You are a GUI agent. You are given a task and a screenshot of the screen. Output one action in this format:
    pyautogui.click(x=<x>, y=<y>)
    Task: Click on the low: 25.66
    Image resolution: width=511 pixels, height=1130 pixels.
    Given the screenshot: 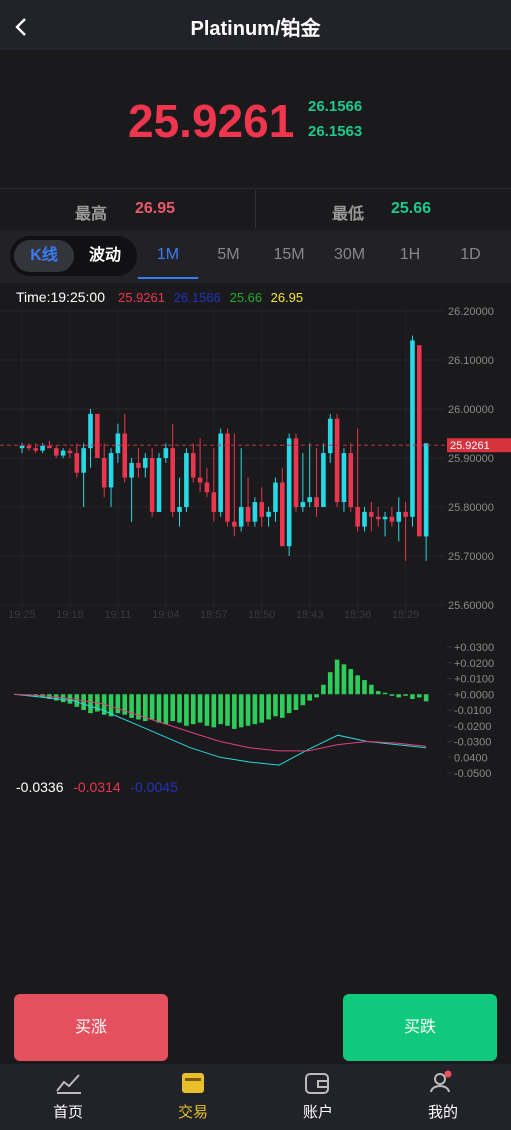 What is the action you would take?
    pyautogui.click(x=411, y=208)
    